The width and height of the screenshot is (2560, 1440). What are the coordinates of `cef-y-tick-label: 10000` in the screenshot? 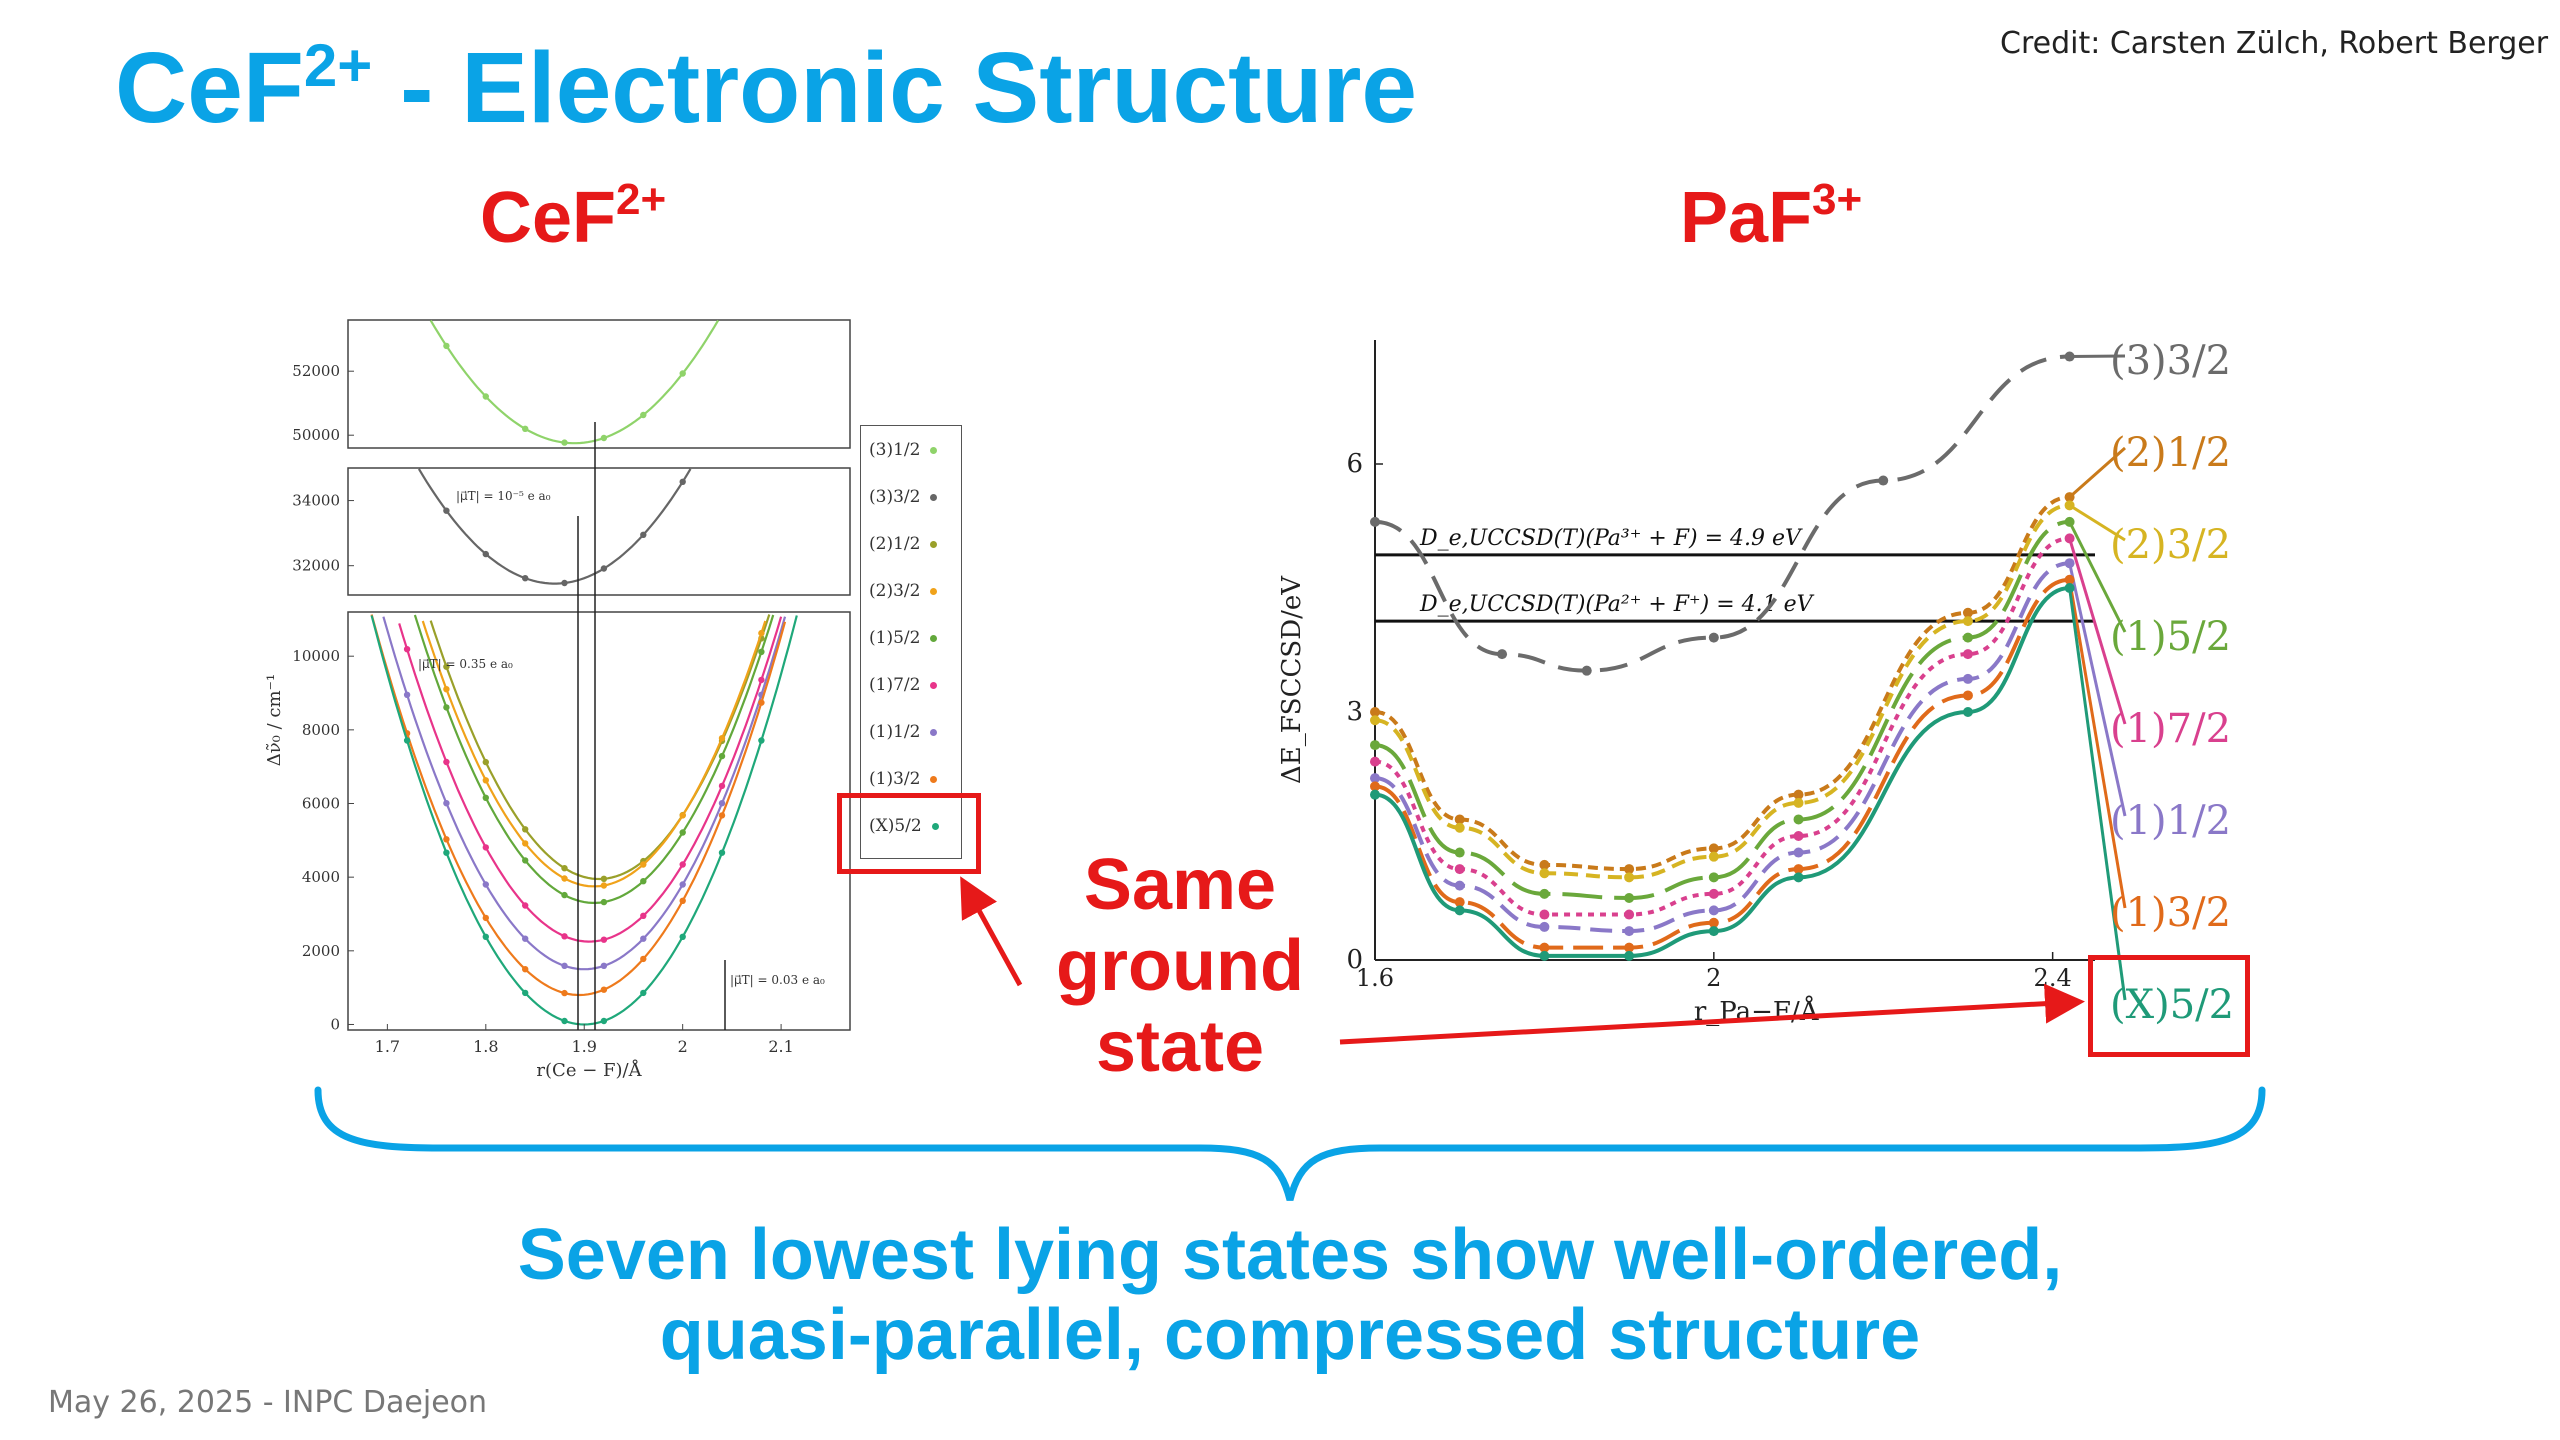 It's located at (316, 656).